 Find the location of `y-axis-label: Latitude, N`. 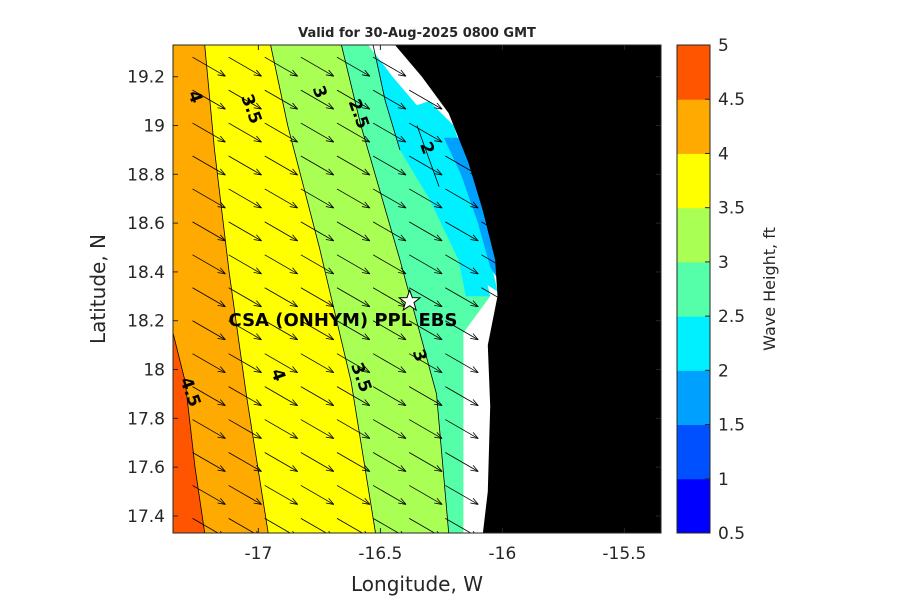

y-axis-label: Latitude, N is located at coordinates (98, 289).